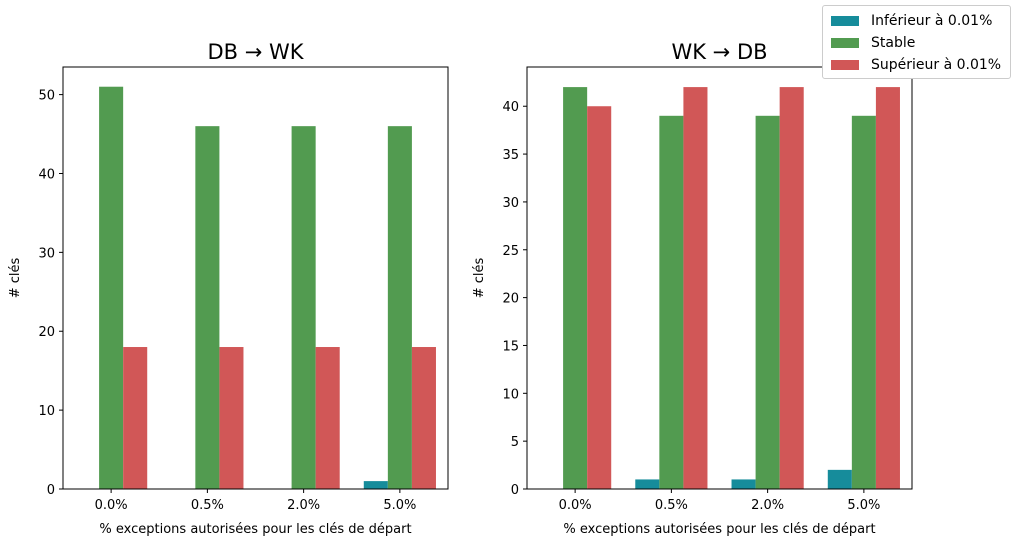 The image size is (1017, 542). I want to click on legend-item-superieur: Supérieur à 0.01%, so click(916, 65).